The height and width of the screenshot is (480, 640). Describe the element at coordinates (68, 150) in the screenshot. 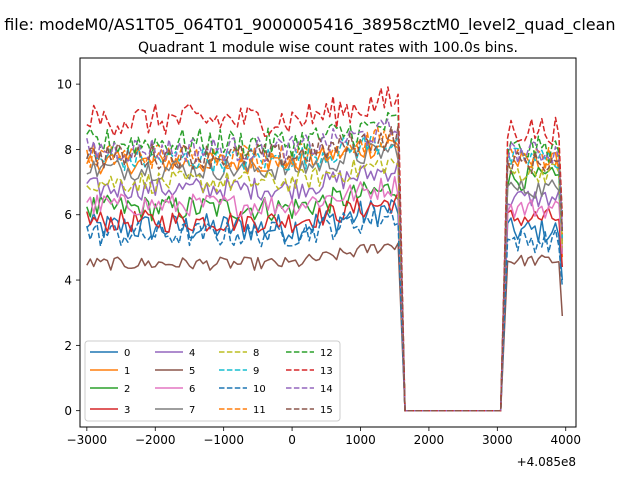

I see `y-tick-label: 8` at that location.